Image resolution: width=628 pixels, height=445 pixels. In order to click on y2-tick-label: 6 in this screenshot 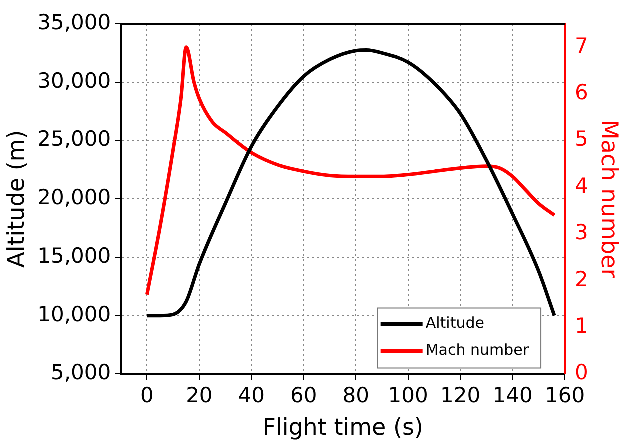, I will do `click(581, 92)`.